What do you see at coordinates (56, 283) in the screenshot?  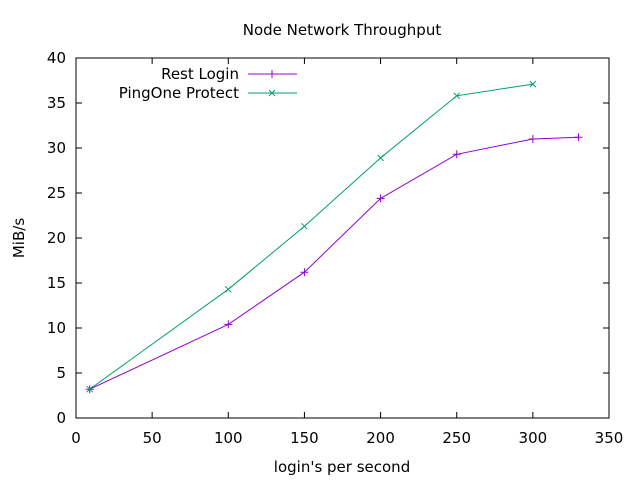 I see `y-tick-label: 15` at bounding box center [56, 283].